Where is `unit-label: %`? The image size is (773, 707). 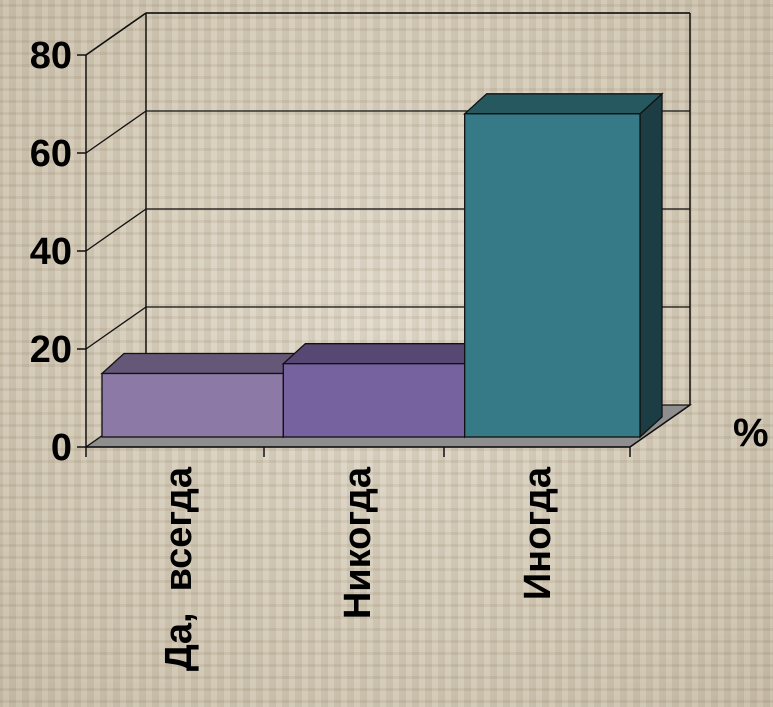
unit-label: % is located at coordinates (751, 433).